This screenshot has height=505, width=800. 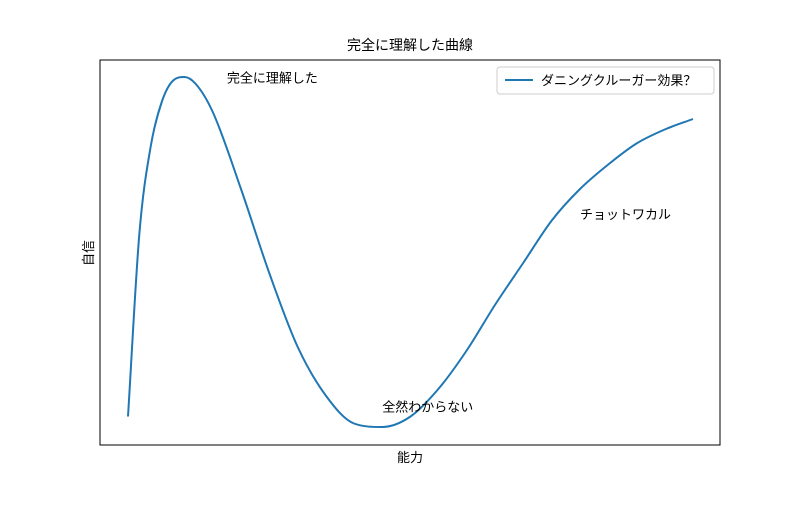 I want to click on annotation-label-3: チョットワカル, so click(x=625, y=215).